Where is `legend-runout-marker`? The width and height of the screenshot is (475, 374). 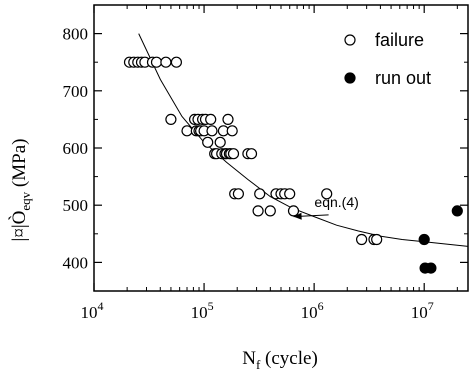
legend-runout-marker is located at coordinates (350, 78).